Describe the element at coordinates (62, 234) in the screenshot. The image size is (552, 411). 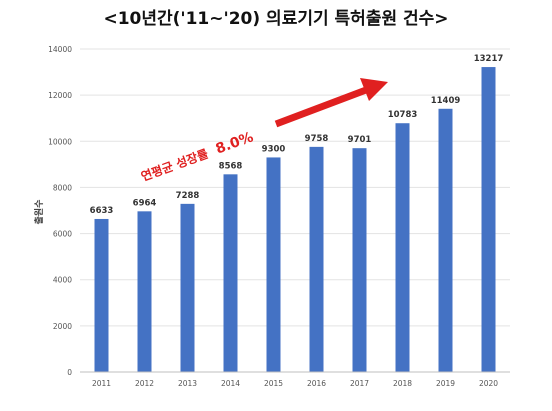
I see `y-tick-label: 6000` at that location.